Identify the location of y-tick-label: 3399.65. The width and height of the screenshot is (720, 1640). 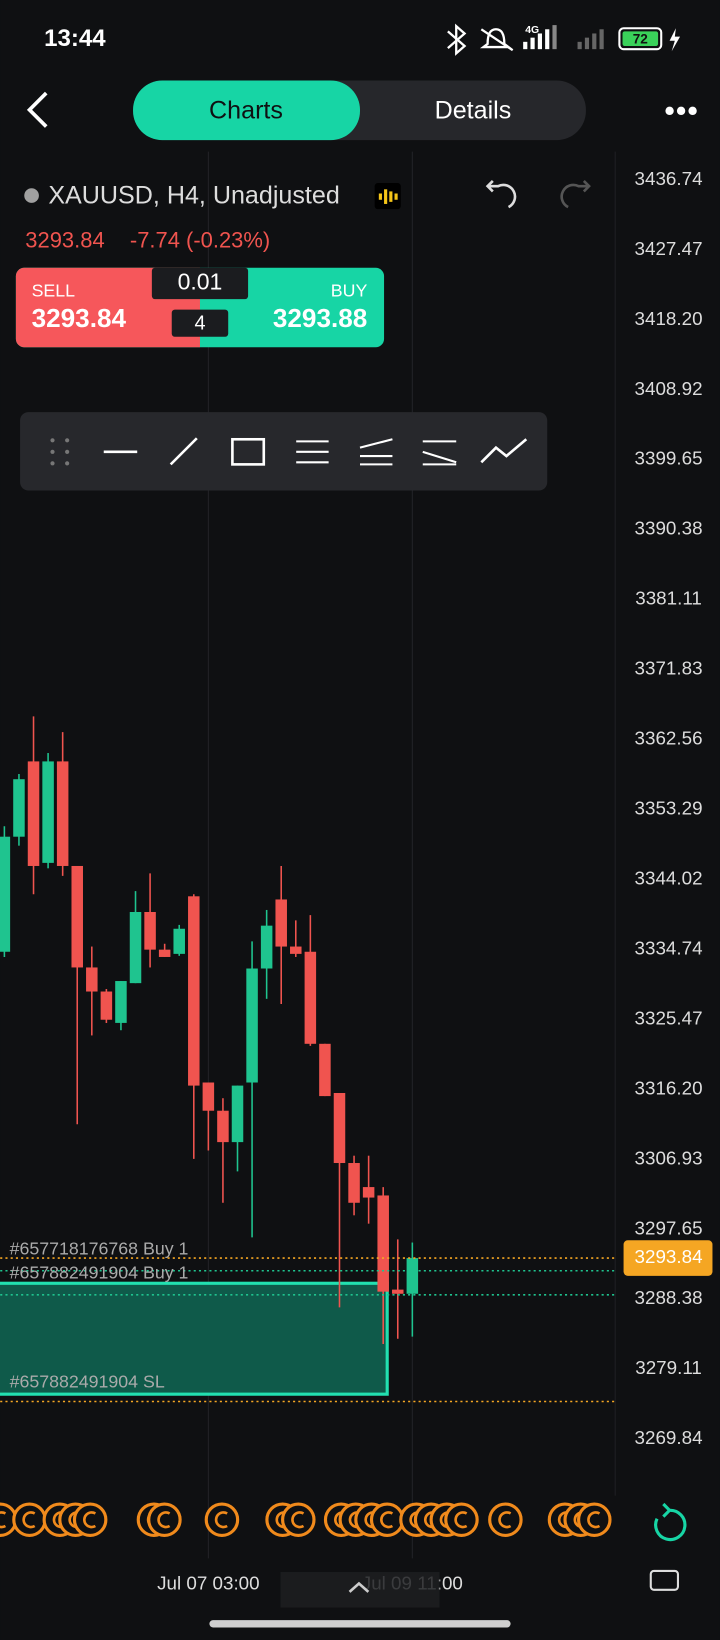
(669, 458).